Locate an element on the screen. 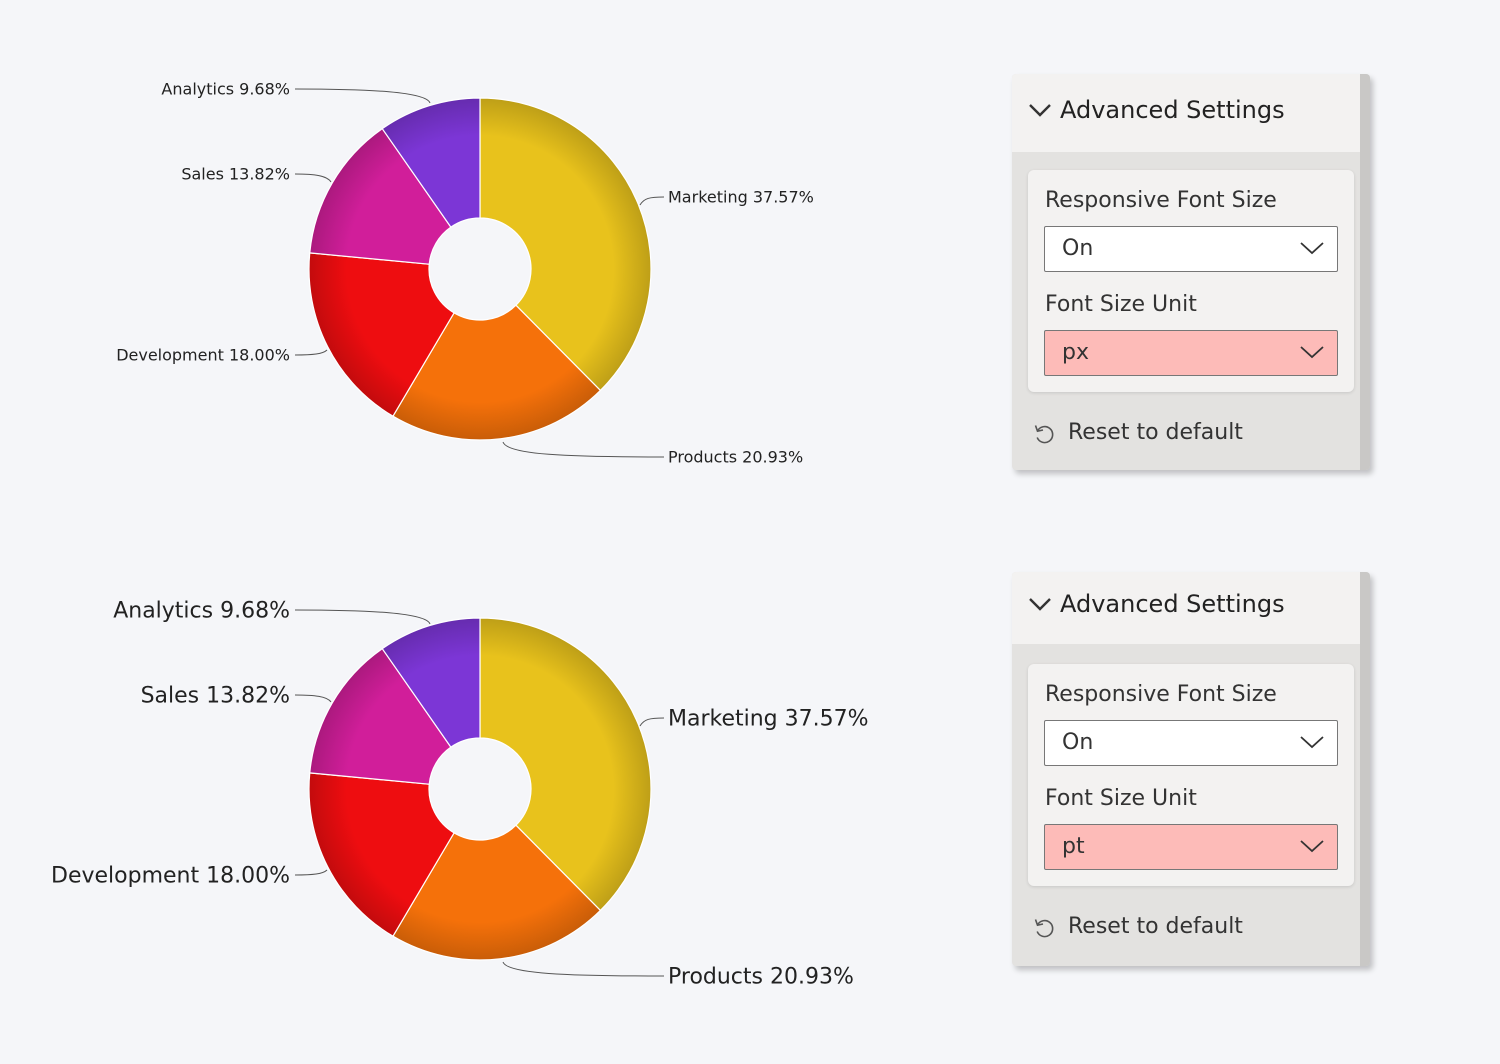  font-size-unit-dropdown: pt is located at coordinates (1191, 847).